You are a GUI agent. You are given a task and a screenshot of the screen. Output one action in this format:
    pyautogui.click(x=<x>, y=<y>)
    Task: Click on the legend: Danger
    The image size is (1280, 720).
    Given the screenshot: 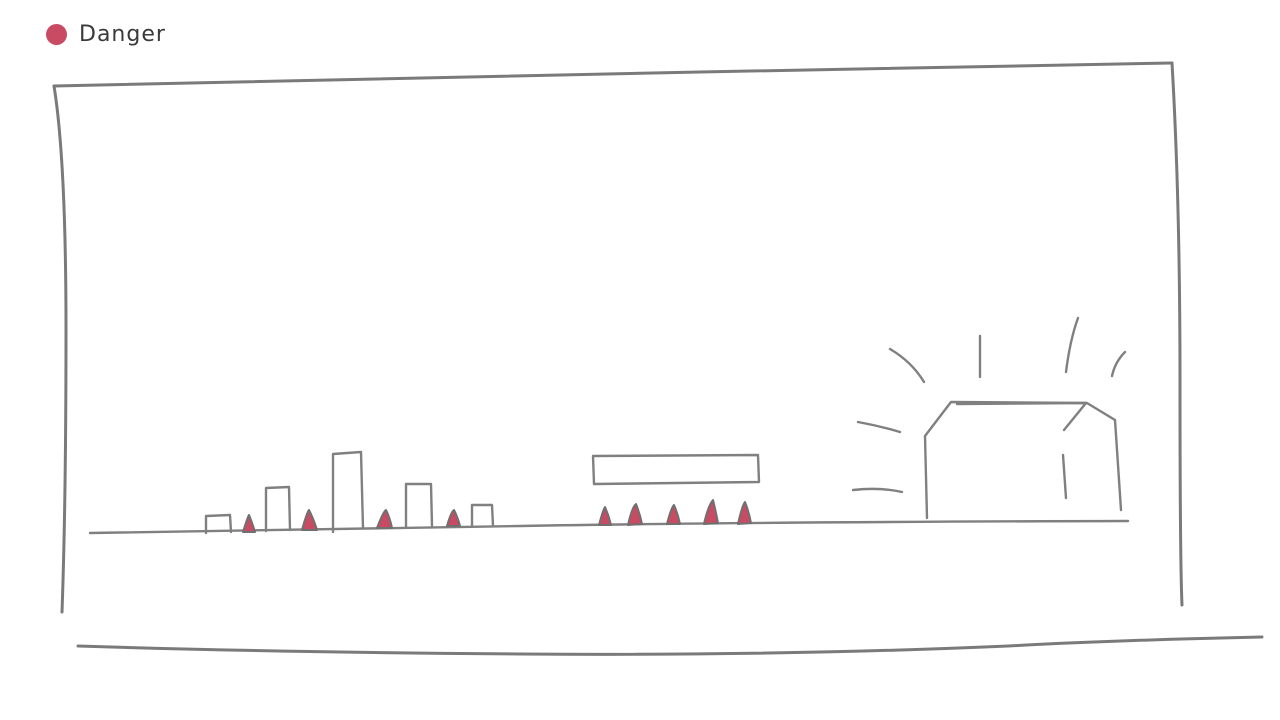 What is the action you would take?
    pyautogui.click(x=106, y=34)
    